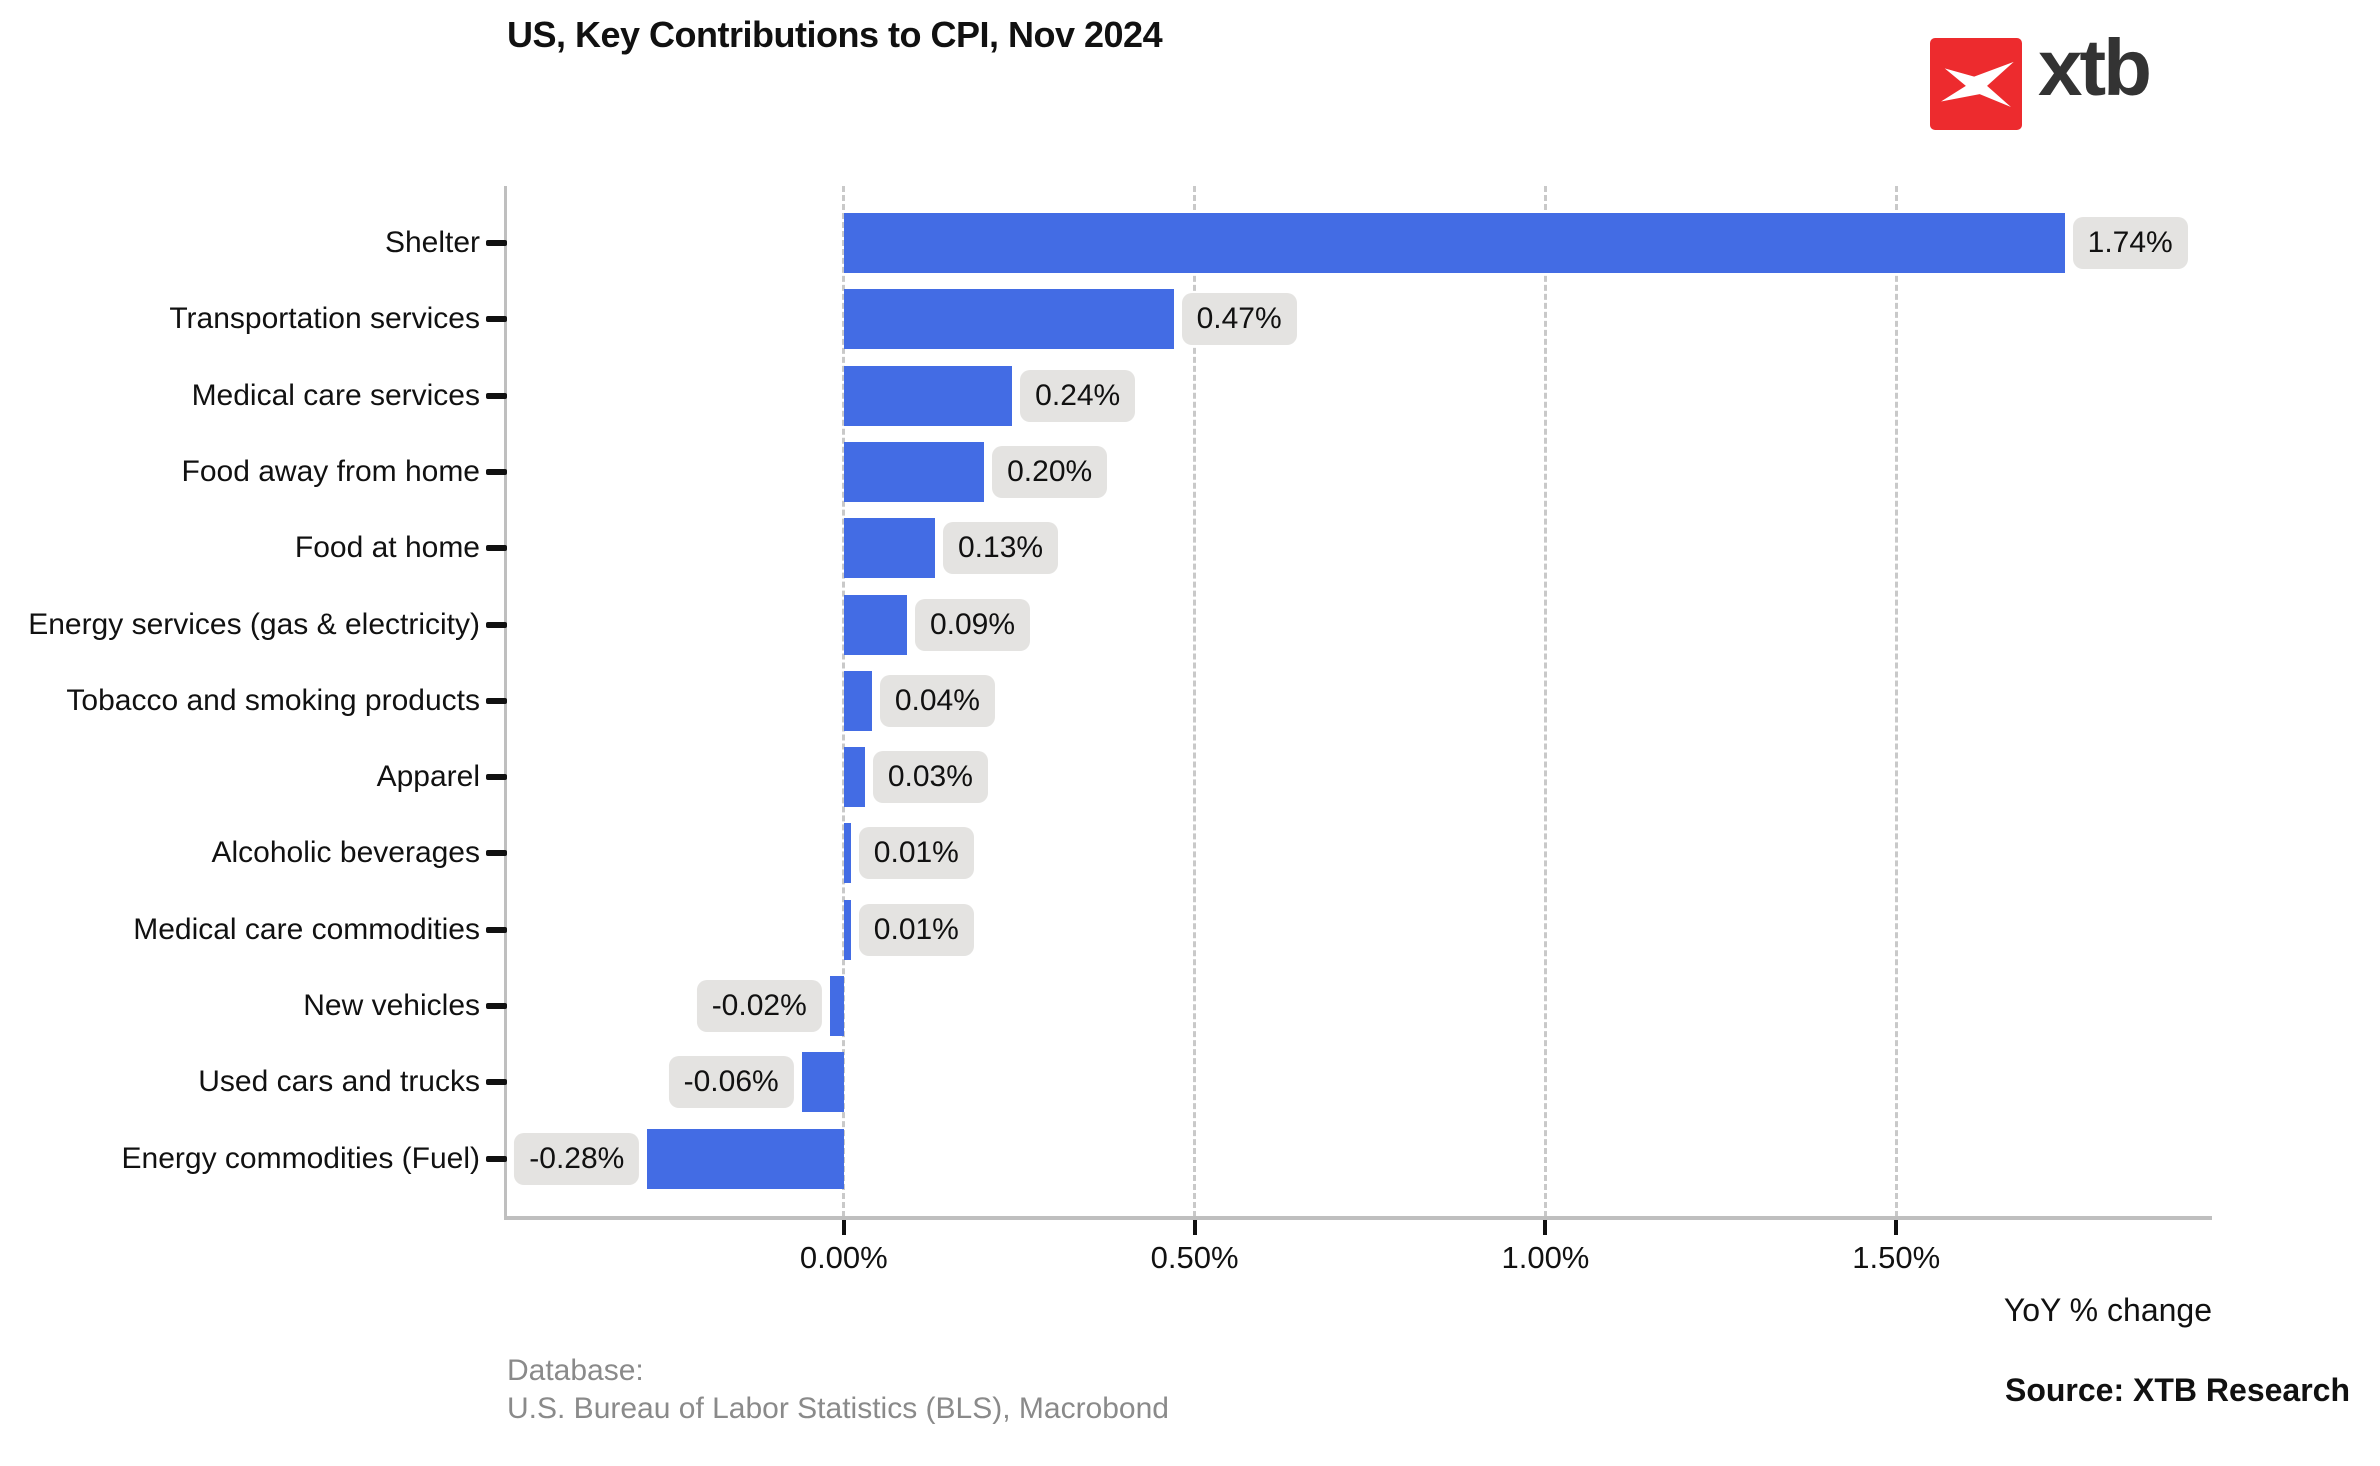 This screenshot has width=2380, height=1466. What do you see at coordinates (254, 624) in the screenshot?
I see `category-label: Energy services (gas & electricity)` at bounding box center [254, 624].